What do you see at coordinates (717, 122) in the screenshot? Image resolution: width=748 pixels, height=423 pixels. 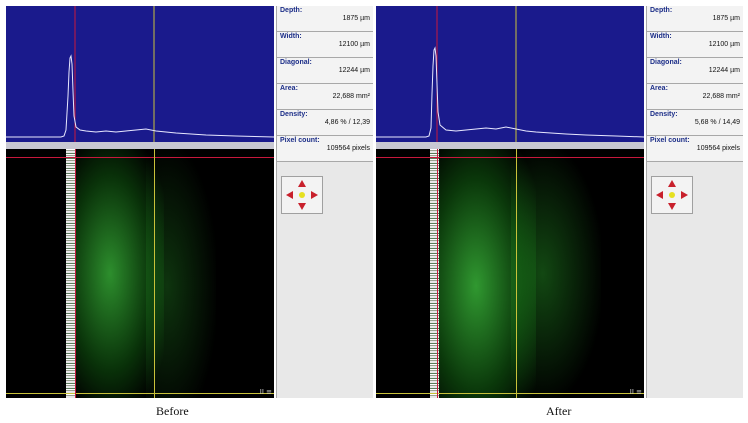 I see `density-value: 5,68 % / 14,49` at bounding box center [717, 122].